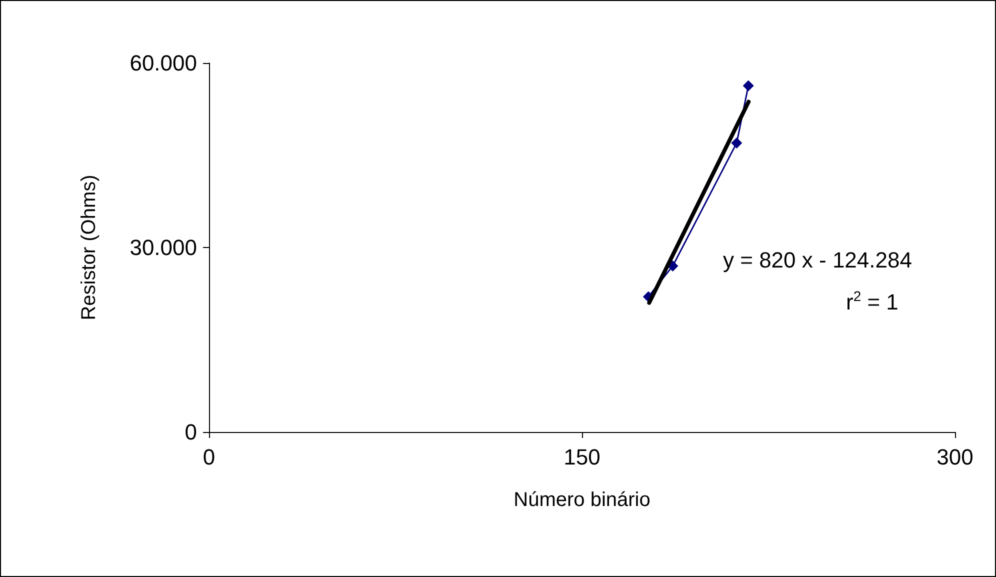 The image size is (996, 577). What do you see at coordinates (955, 457) in the screenshot?
I see `x-tick-label: 300` at bounding box center [955, 457].